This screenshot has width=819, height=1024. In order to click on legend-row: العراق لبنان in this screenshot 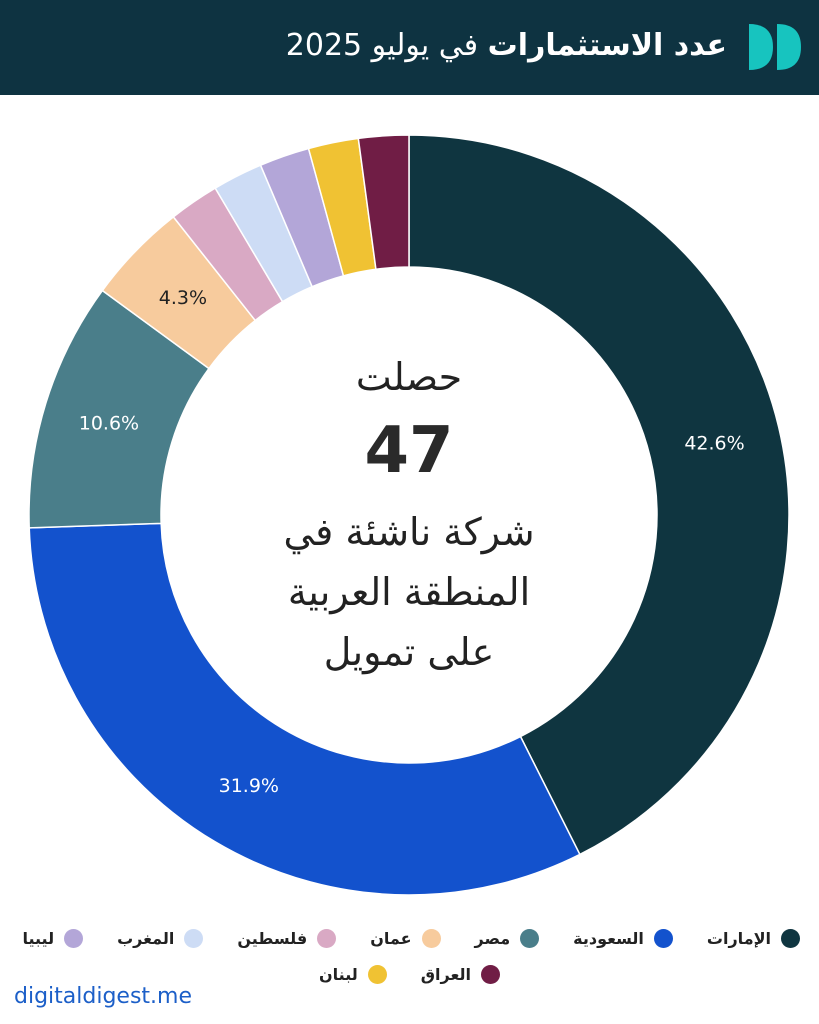, I will do `click(410, 974)`.